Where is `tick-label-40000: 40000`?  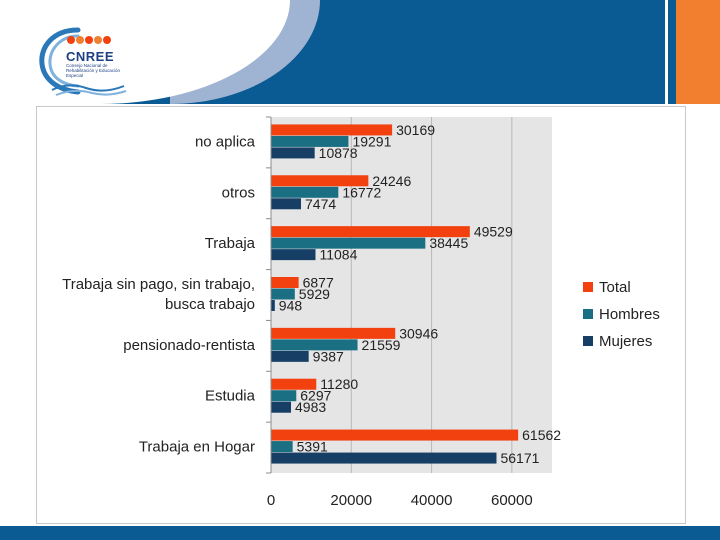
tick-label-40000: 40000 is located at coordinates (432, 500).